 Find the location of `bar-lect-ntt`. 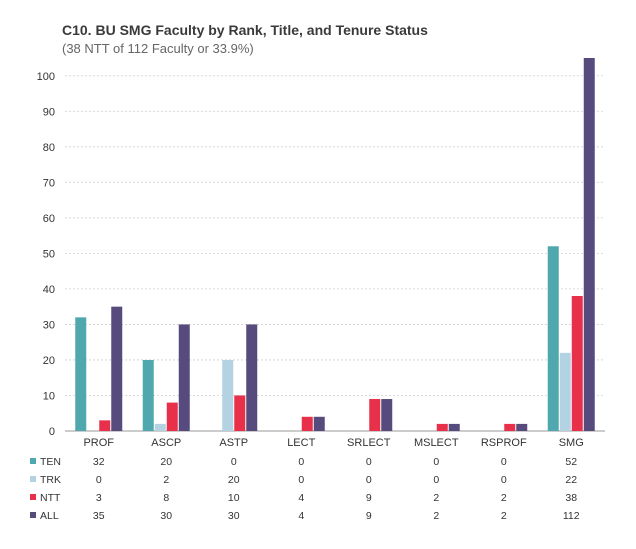

bar-lect-ntt is located at coordinates (307, 423).